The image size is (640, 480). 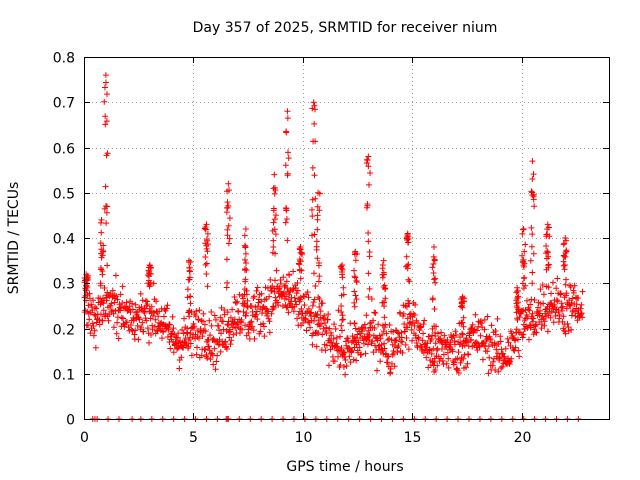 What do you see at coordinates (64, 376) in the screenshot?
I see `y-tick-label: 0.1` at bounding box center [64, 376].